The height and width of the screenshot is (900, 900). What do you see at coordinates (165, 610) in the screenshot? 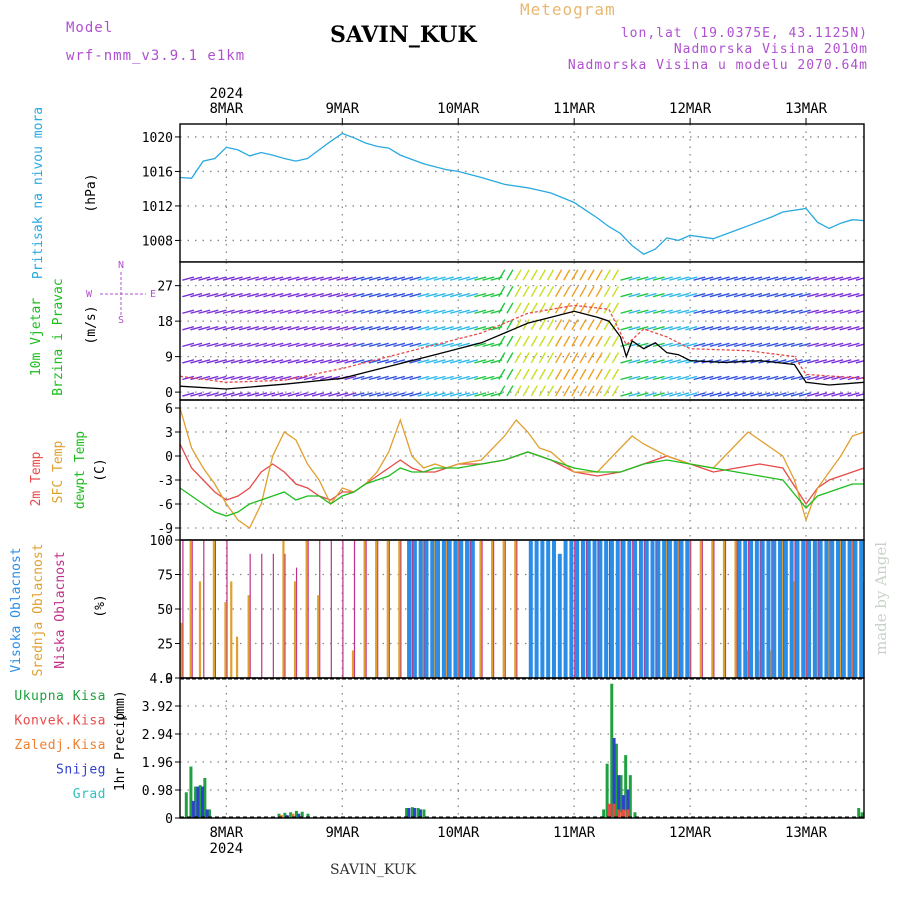
I see `y-tick-label: 50` at bounding box center [165, 610].